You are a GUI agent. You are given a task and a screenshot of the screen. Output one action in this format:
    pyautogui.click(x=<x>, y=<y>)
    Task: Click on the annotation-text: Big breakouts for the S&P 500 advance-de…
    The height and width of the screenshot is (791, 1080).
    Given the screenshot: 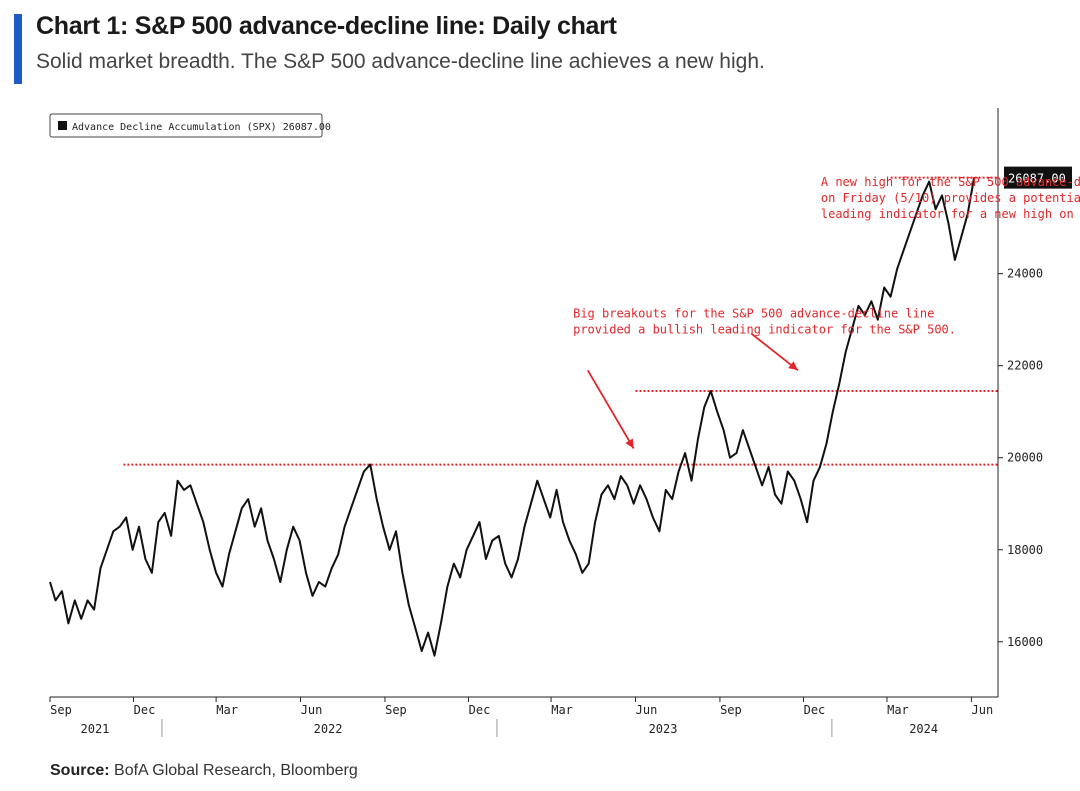 What is the action you would take?
    pyautogui.click(x=753, y=313)
    